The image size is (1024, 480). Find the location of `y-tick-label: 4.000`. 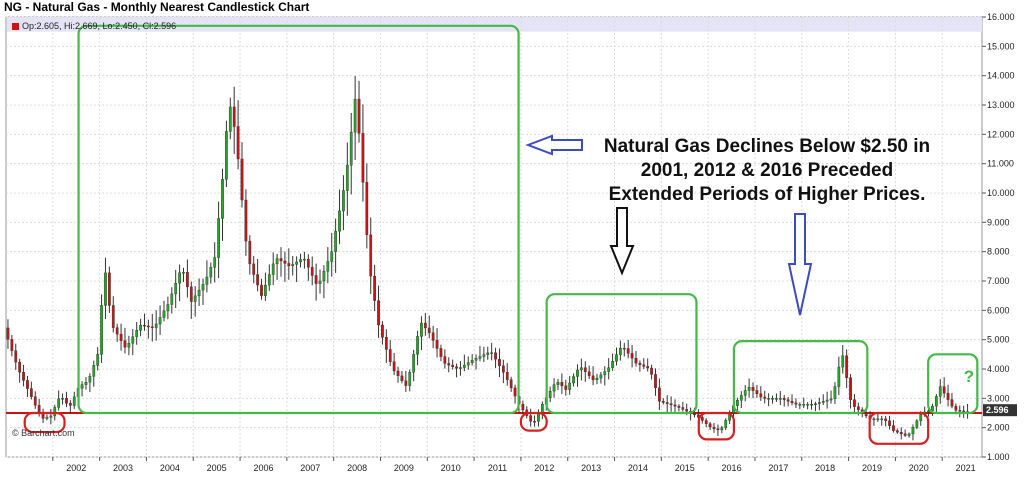

y-tick-label: 4.000 is located at coordinates (998, 369).